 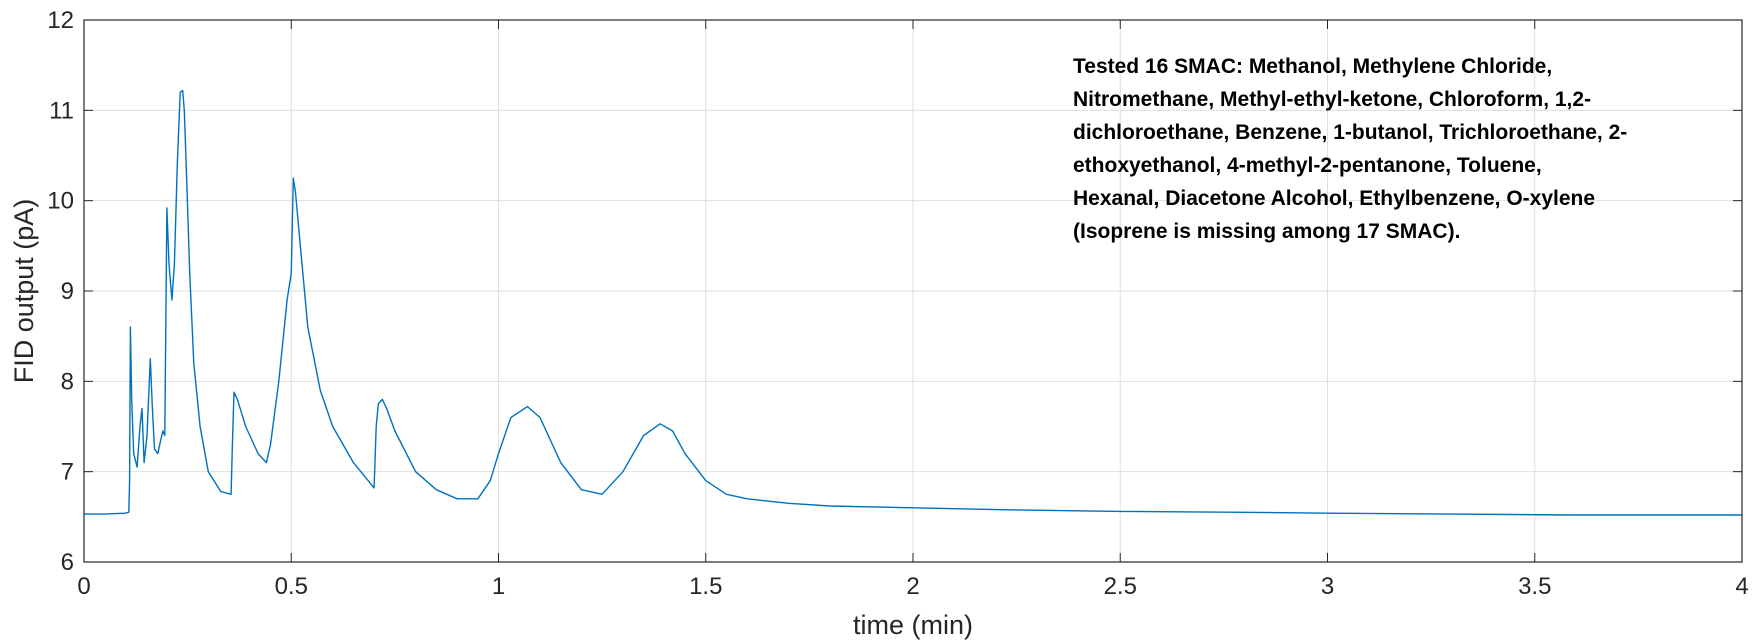 What do you see at coordinates (705, 586) in the screenshot?
I see `x-tick-label: 1.5` at bounding box center [705, 586].